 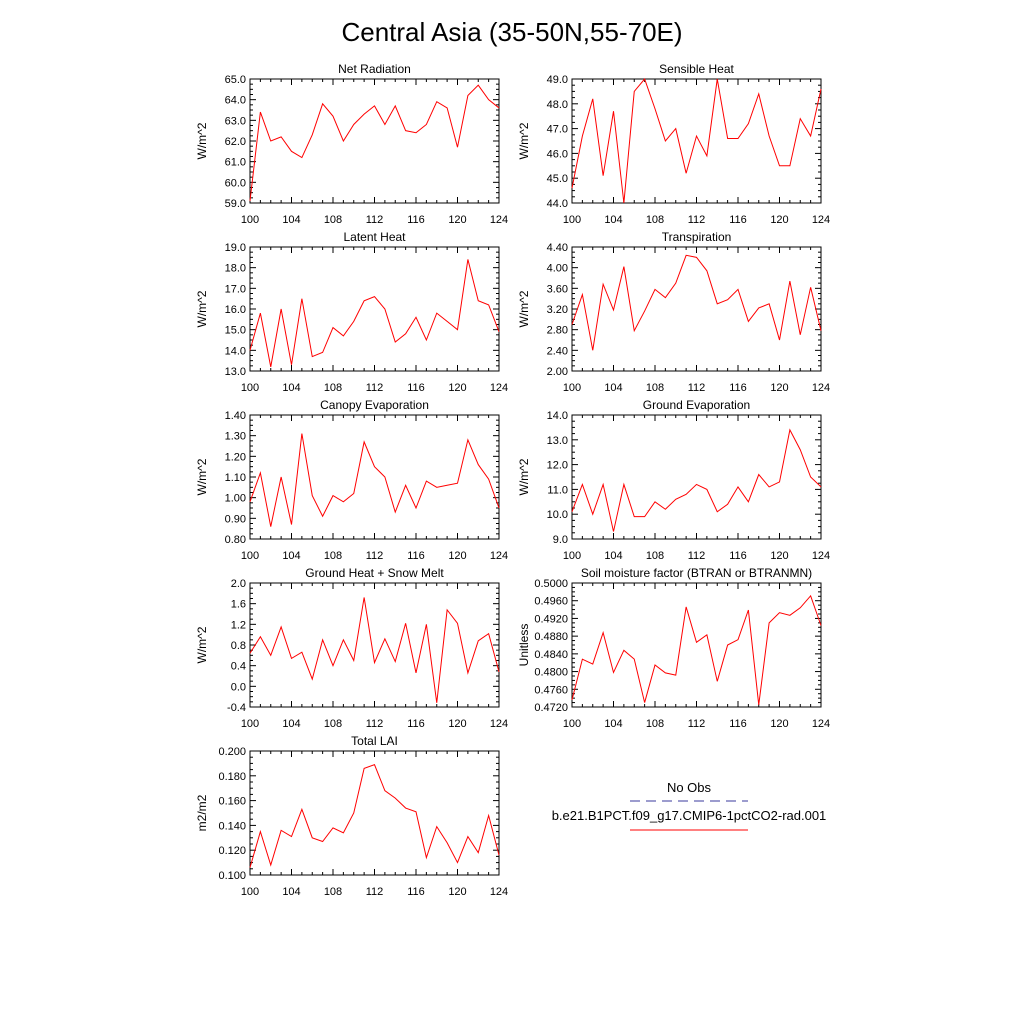 What do you see at coordinates (374, 405) in the screenshot?
I see `panel-title: Canopy Evaporation` at bounding box center [374, 405].